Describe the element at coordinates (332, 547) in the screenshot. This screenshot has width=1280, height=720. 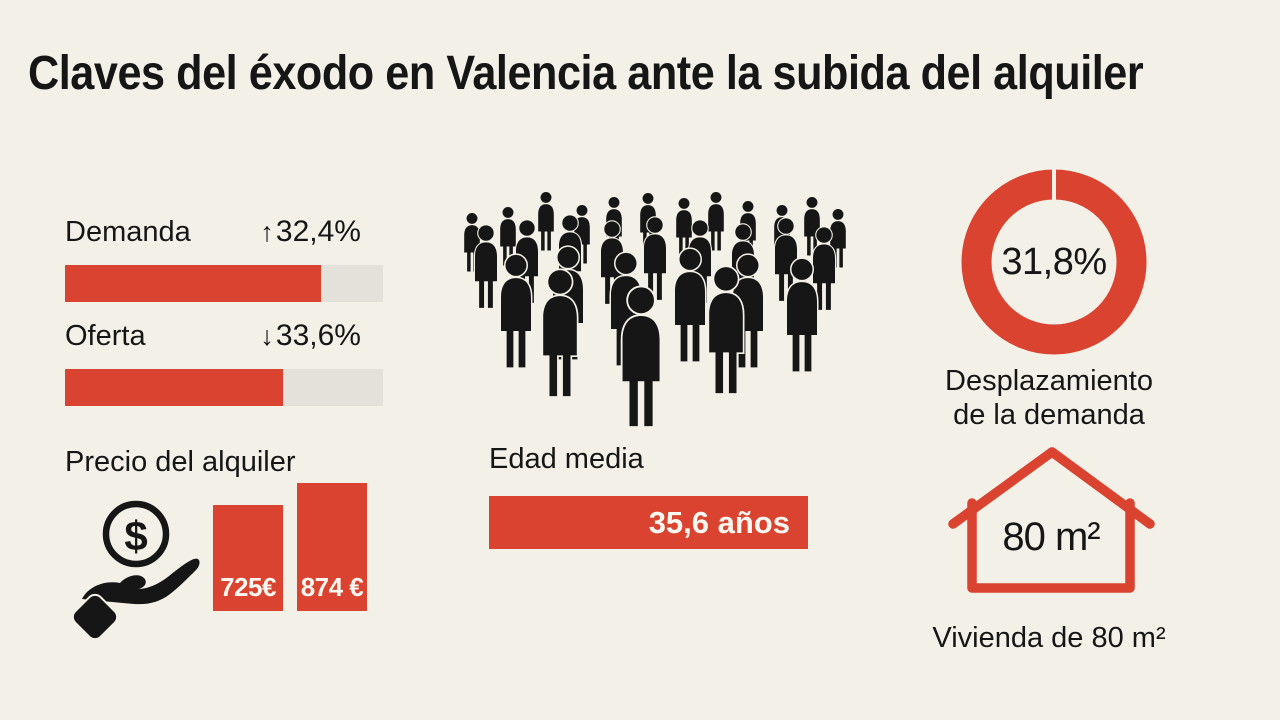
I see `price-bar-after: 874 €` at that location.